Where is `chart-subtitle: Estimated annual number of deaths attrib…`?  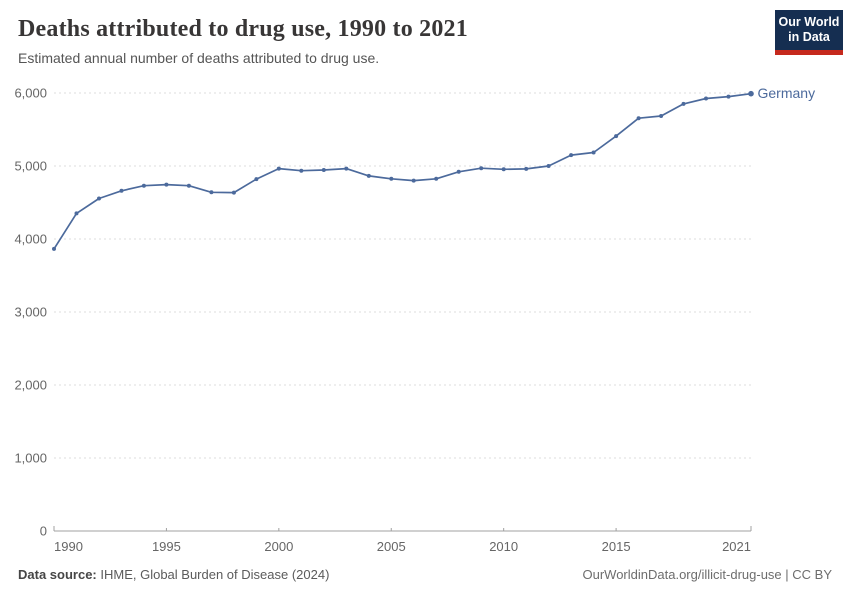 chart-subtitle: Estimated annual number of deaths attrib… is located at coordinates (199, 58).